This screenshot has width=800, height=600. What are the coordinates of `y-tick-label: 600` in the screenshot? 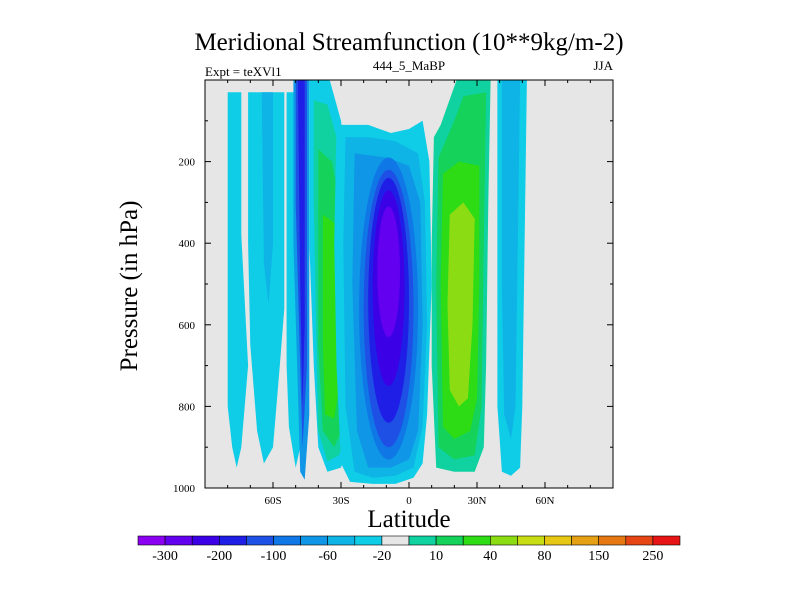 It's located at (187, 326).